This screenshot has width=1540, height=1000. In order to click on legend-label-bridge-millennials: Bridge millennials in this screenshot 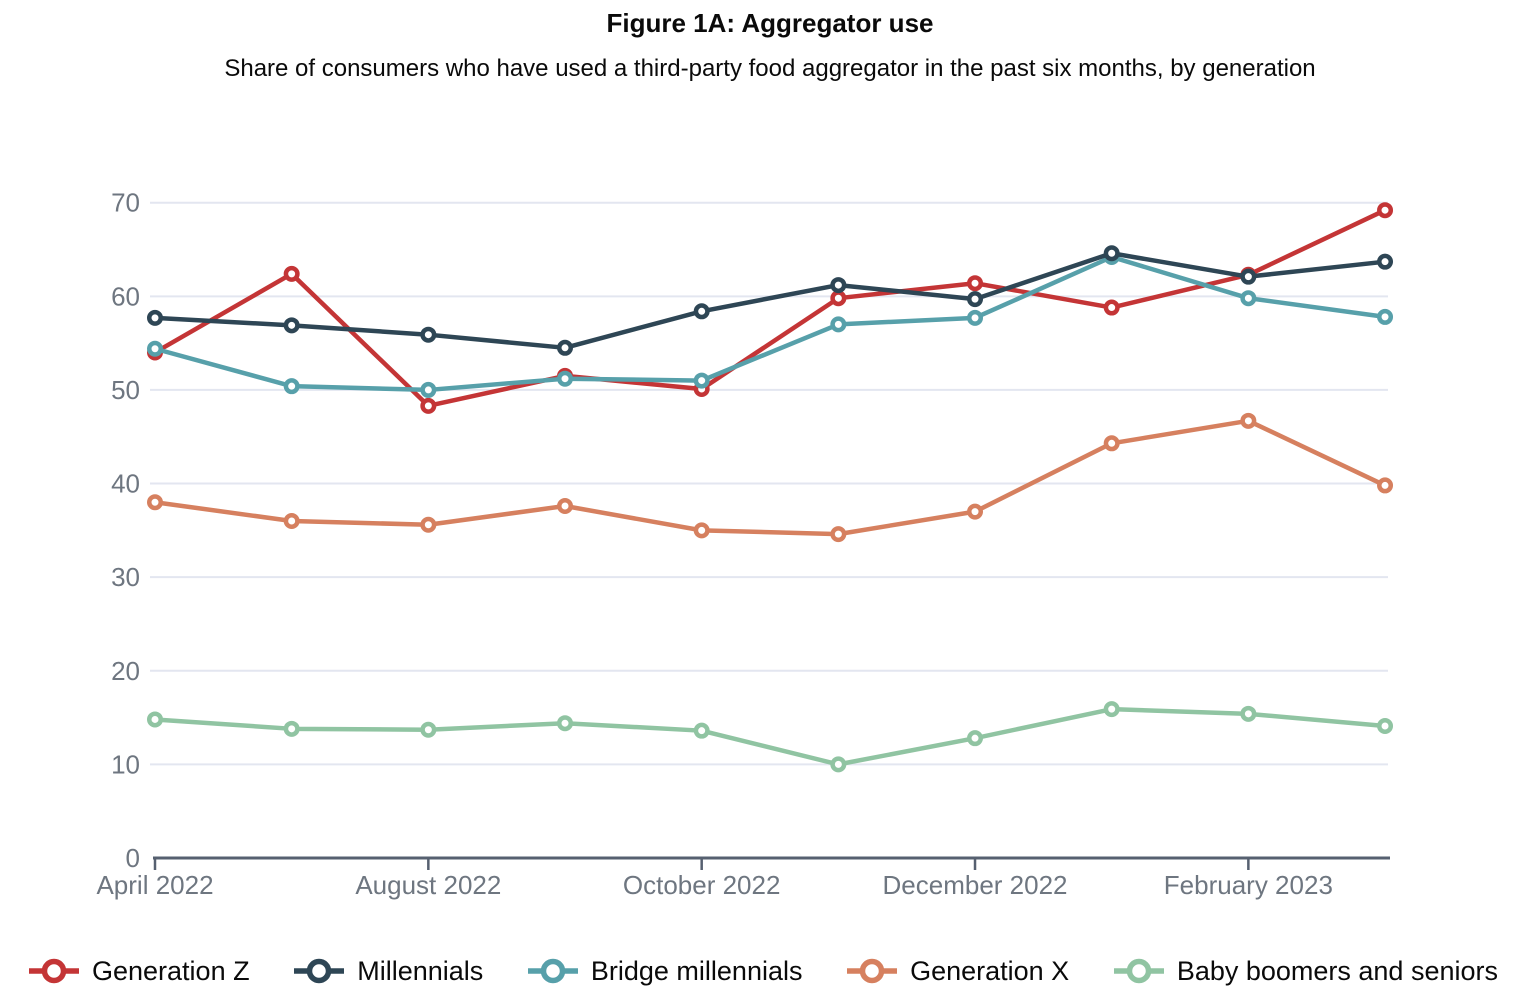, I will do `click(696, 970)`.